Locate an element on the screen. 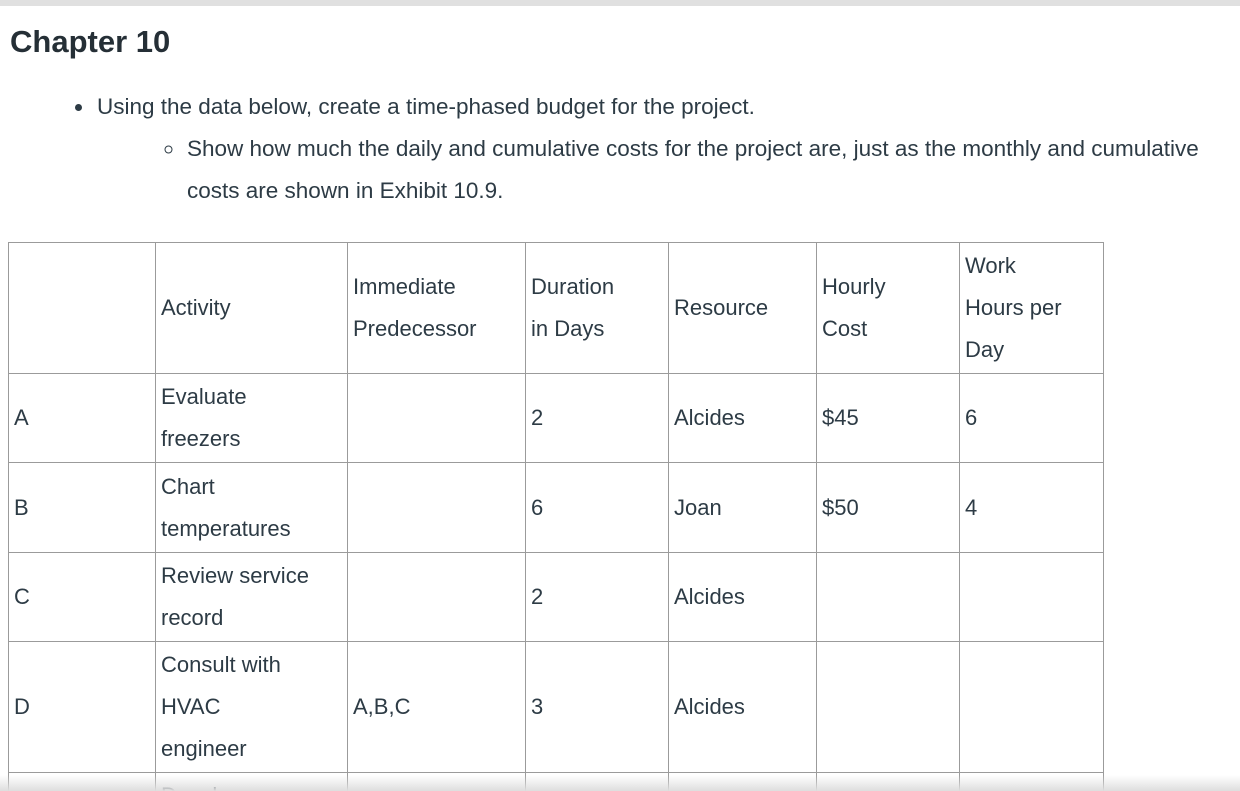 Image resolution: width=1240 pixels, height=791 pixels. cell-resource is located at coordinates (742, 781).